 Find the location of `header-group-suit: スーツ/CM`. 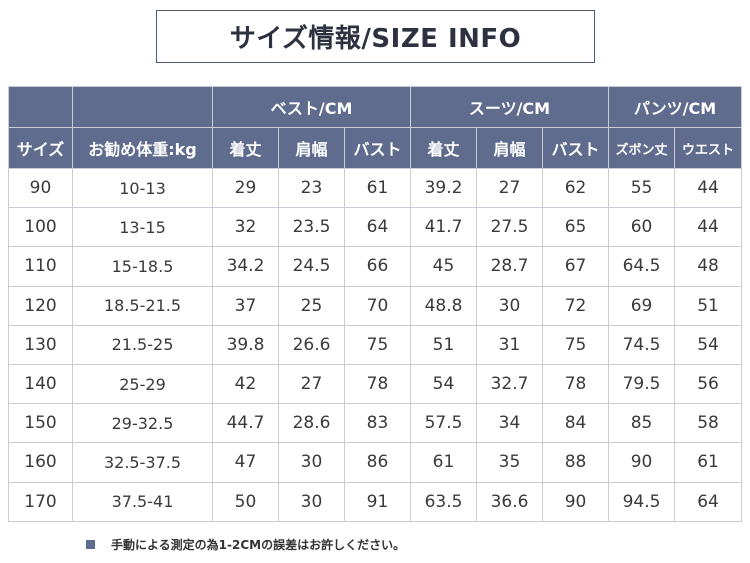

header-group-suit: スーツ/CM is located at coordinates (509, 107).